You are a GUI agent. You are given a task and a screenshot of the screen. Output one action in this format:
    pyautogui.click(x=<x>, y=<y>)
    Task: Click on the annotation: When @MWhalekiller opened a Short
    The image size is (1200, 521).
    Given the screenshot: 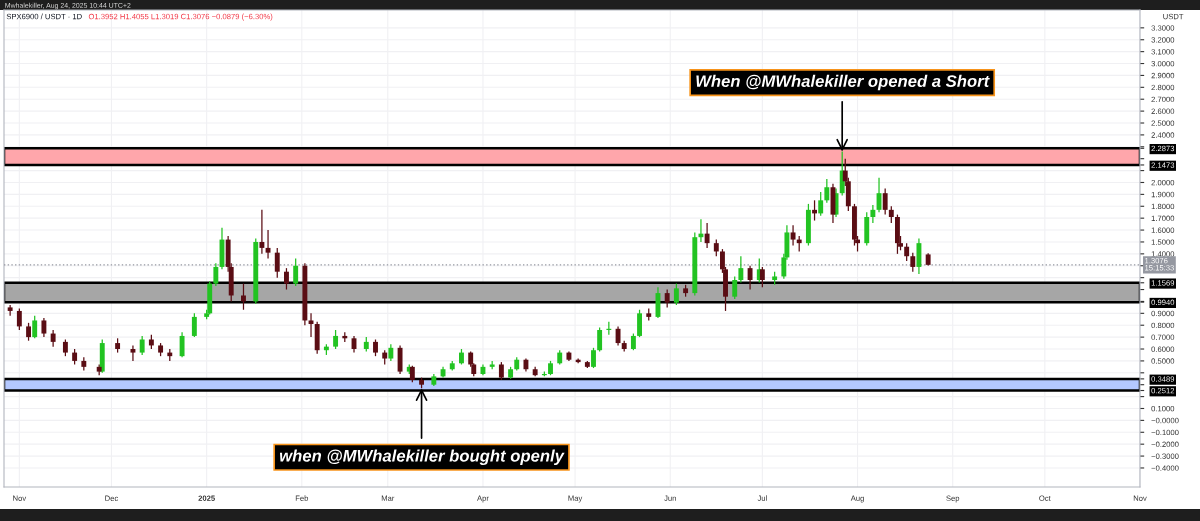 What is the action you would take?
    pyautogui.click(x=843, y=82)
    